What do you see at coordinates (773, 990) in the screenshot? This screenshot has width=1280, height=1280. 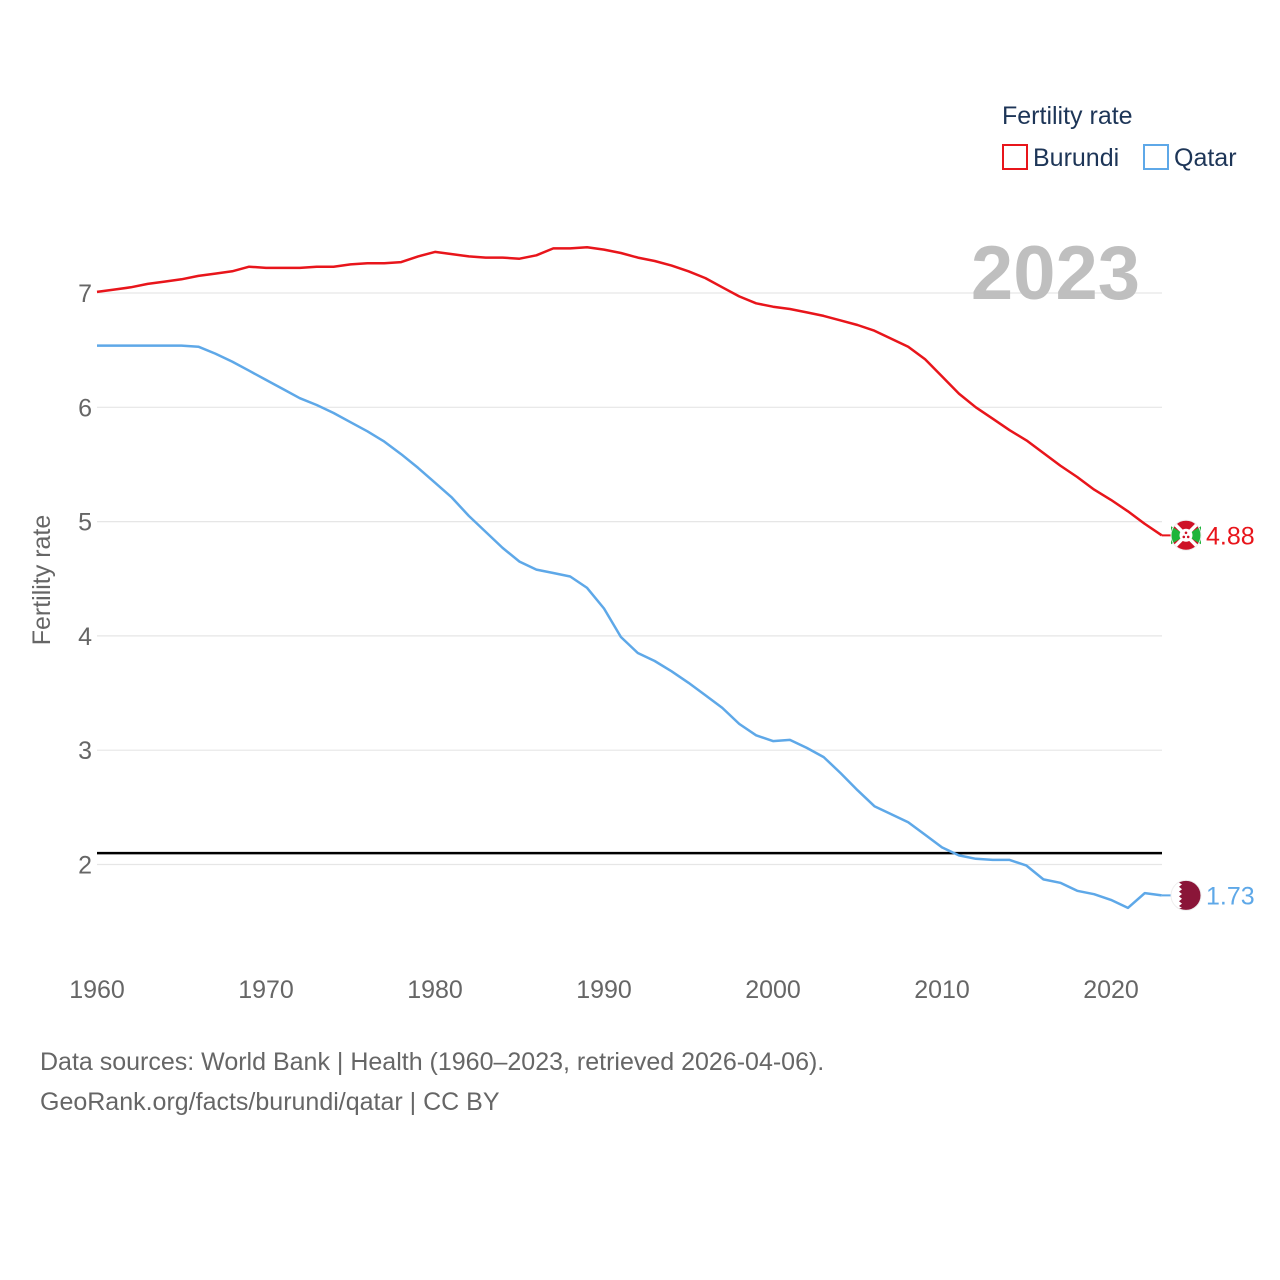 I see `x-tick-label: 2000` at bounding box center [773, 990].